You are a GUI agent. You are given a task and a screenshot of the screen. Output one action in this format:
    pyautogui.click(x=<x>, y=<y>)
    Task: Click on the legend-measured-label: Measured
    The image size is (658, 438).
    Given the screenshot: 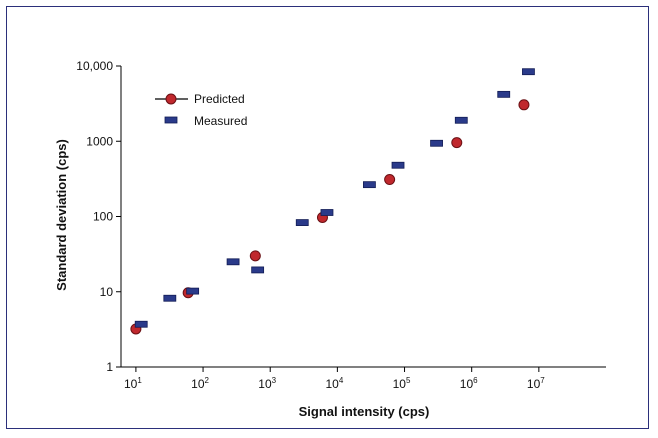 What is the action you would take?
    pyautogui.click(x=220, y=121)
    